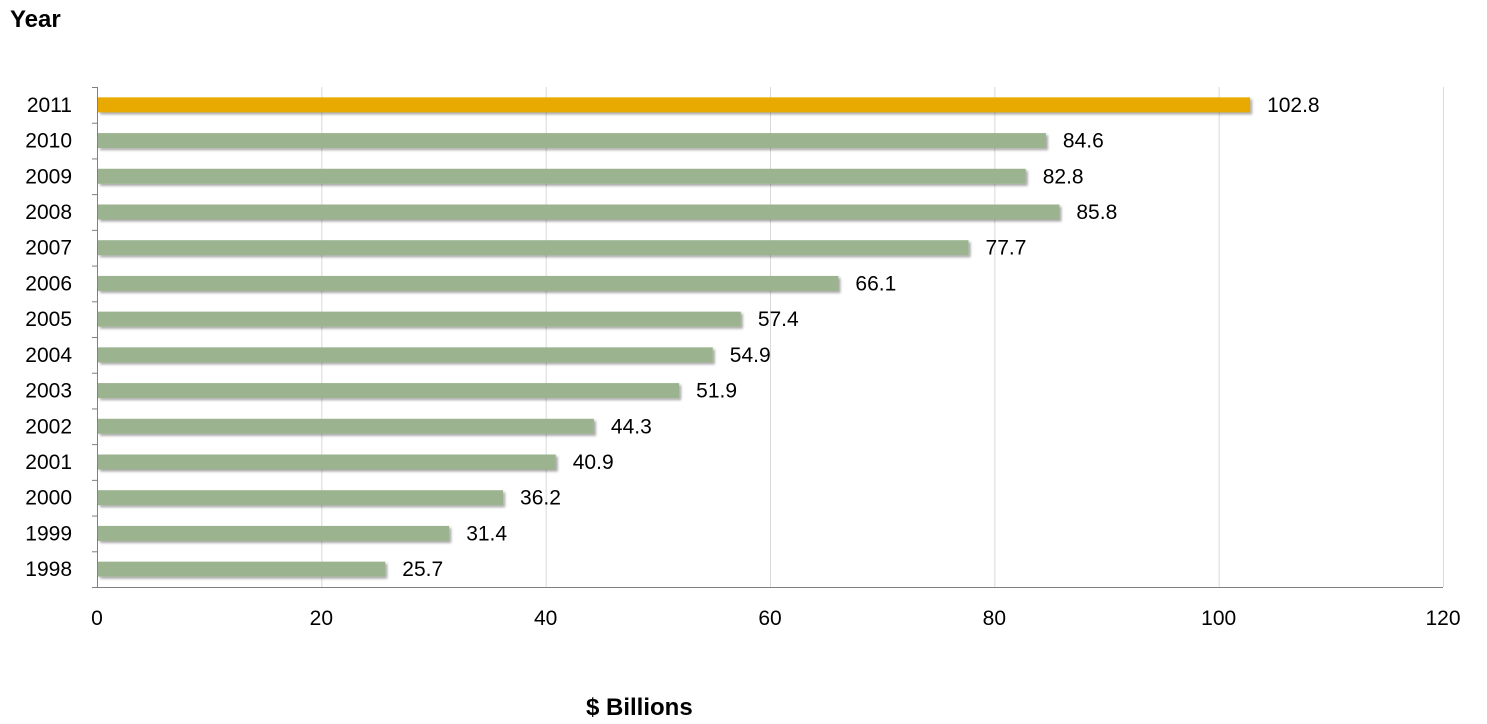 The image size is (1487, 724). I want to click on data-label: 54.9, so click(750, 355).